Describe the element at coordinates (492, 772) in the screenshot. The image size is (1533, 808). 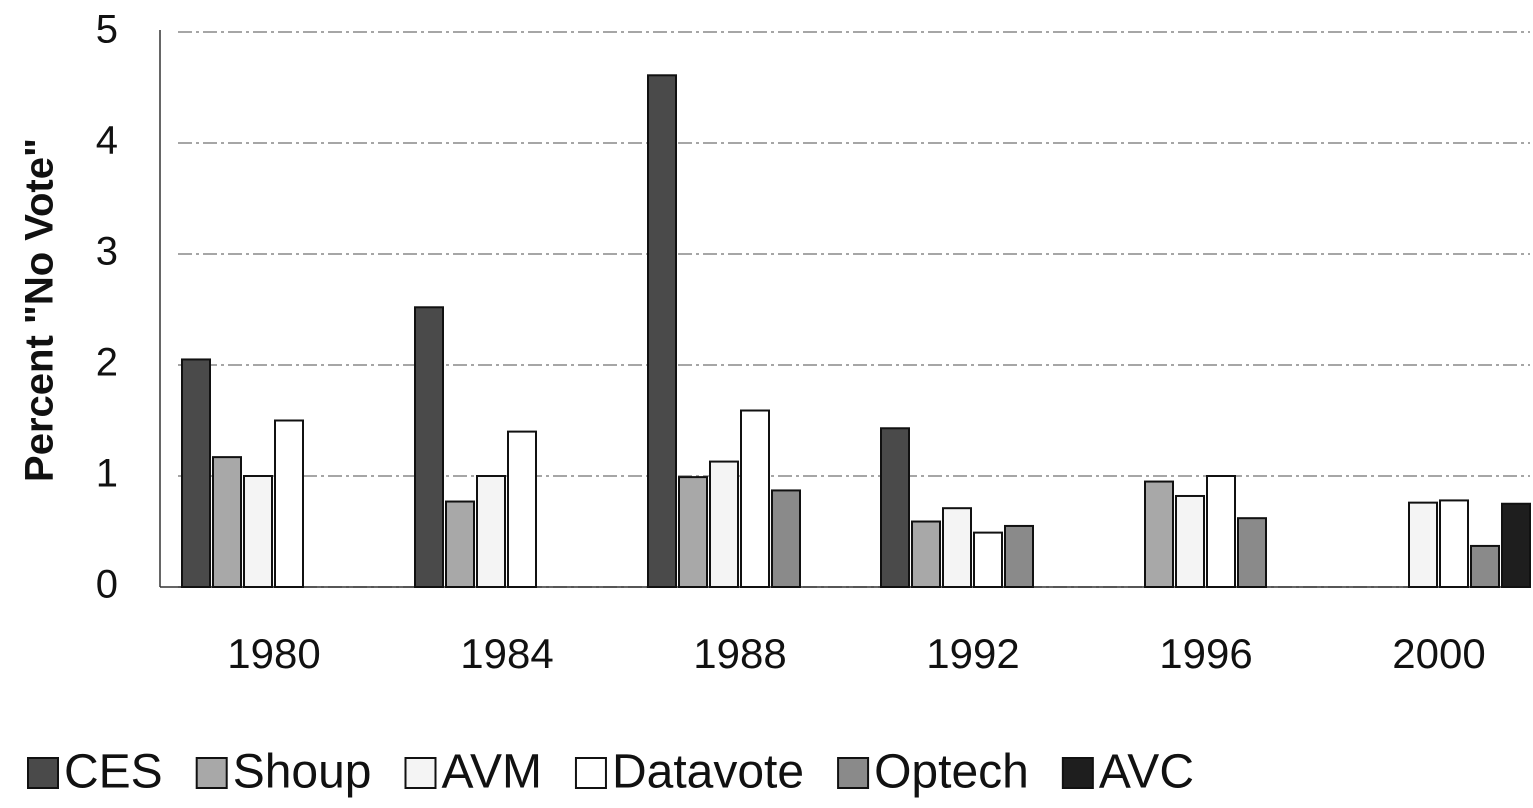
I see `legend-label: AVM` at that location.